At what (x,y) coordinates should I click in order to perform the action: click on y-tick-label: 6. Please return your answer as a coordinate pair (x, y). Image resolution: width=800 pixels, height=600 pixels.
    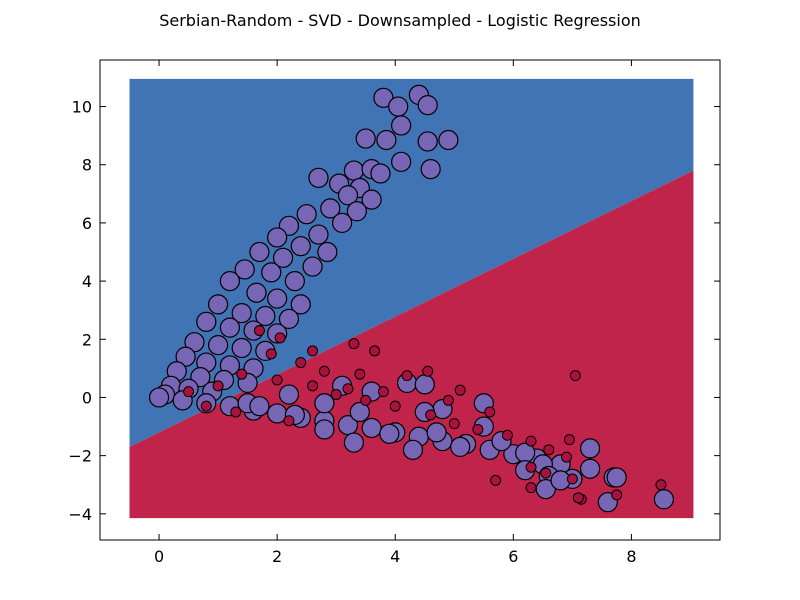
    Looking at the image, I should click on (87, 223).